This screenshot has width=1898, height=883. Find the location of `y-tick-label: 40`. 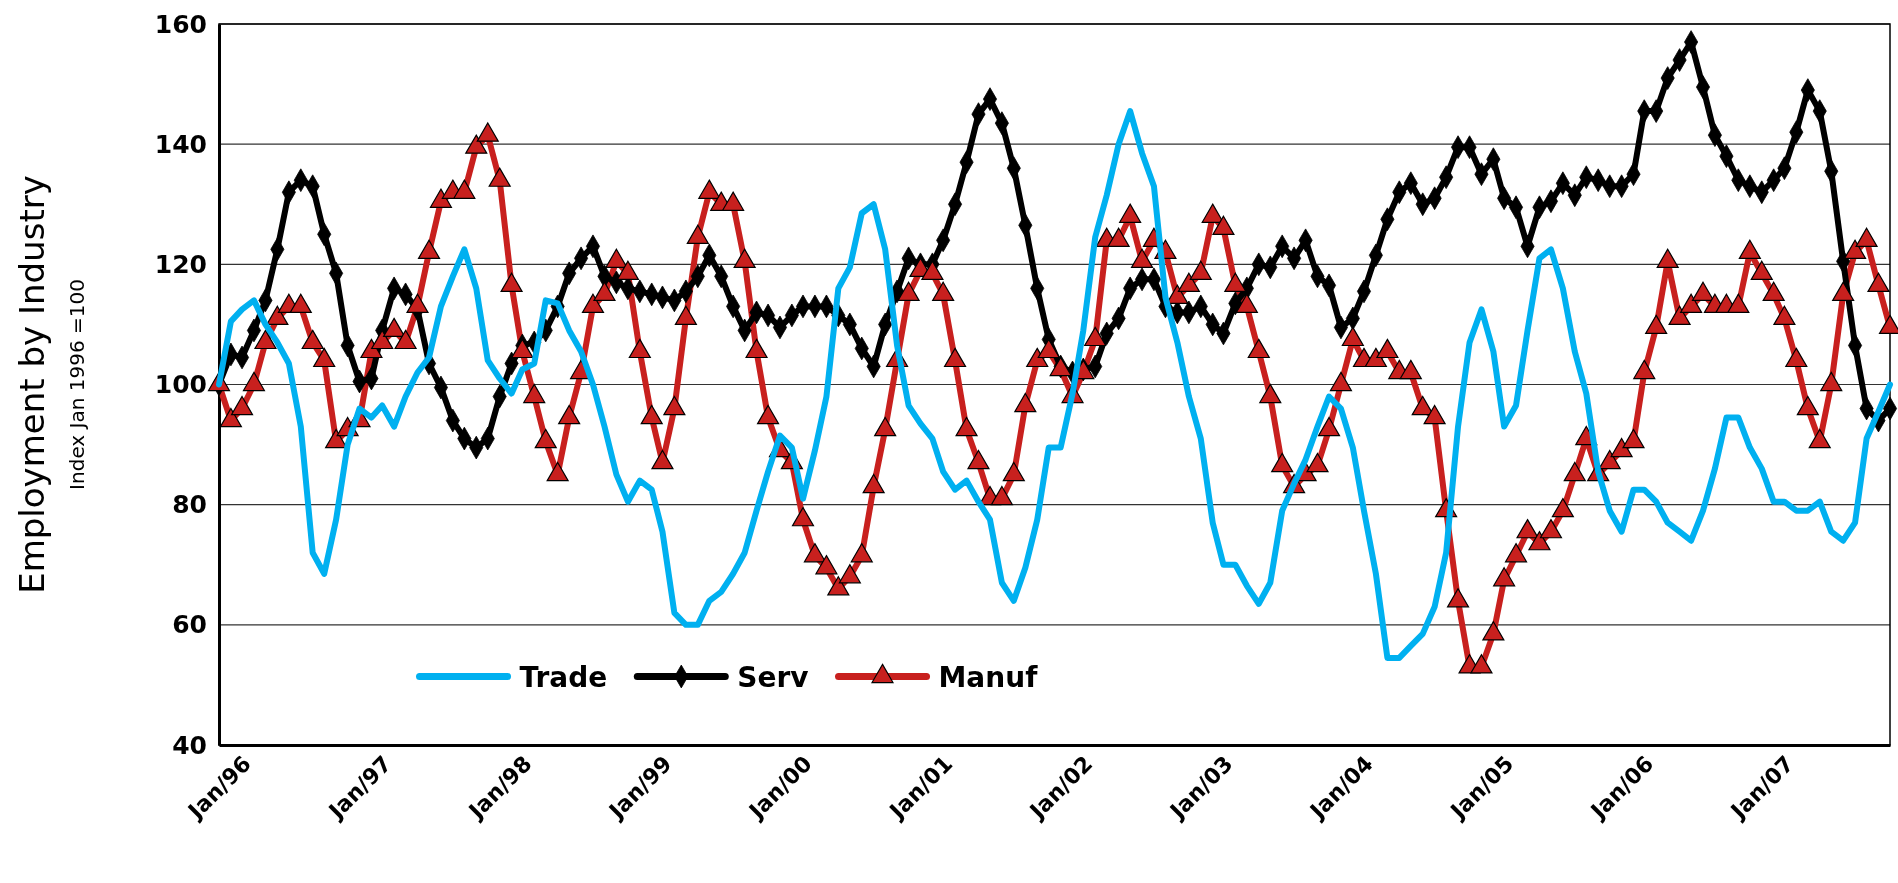

y-tick-label: 40 is located at coordinates (189, 745).